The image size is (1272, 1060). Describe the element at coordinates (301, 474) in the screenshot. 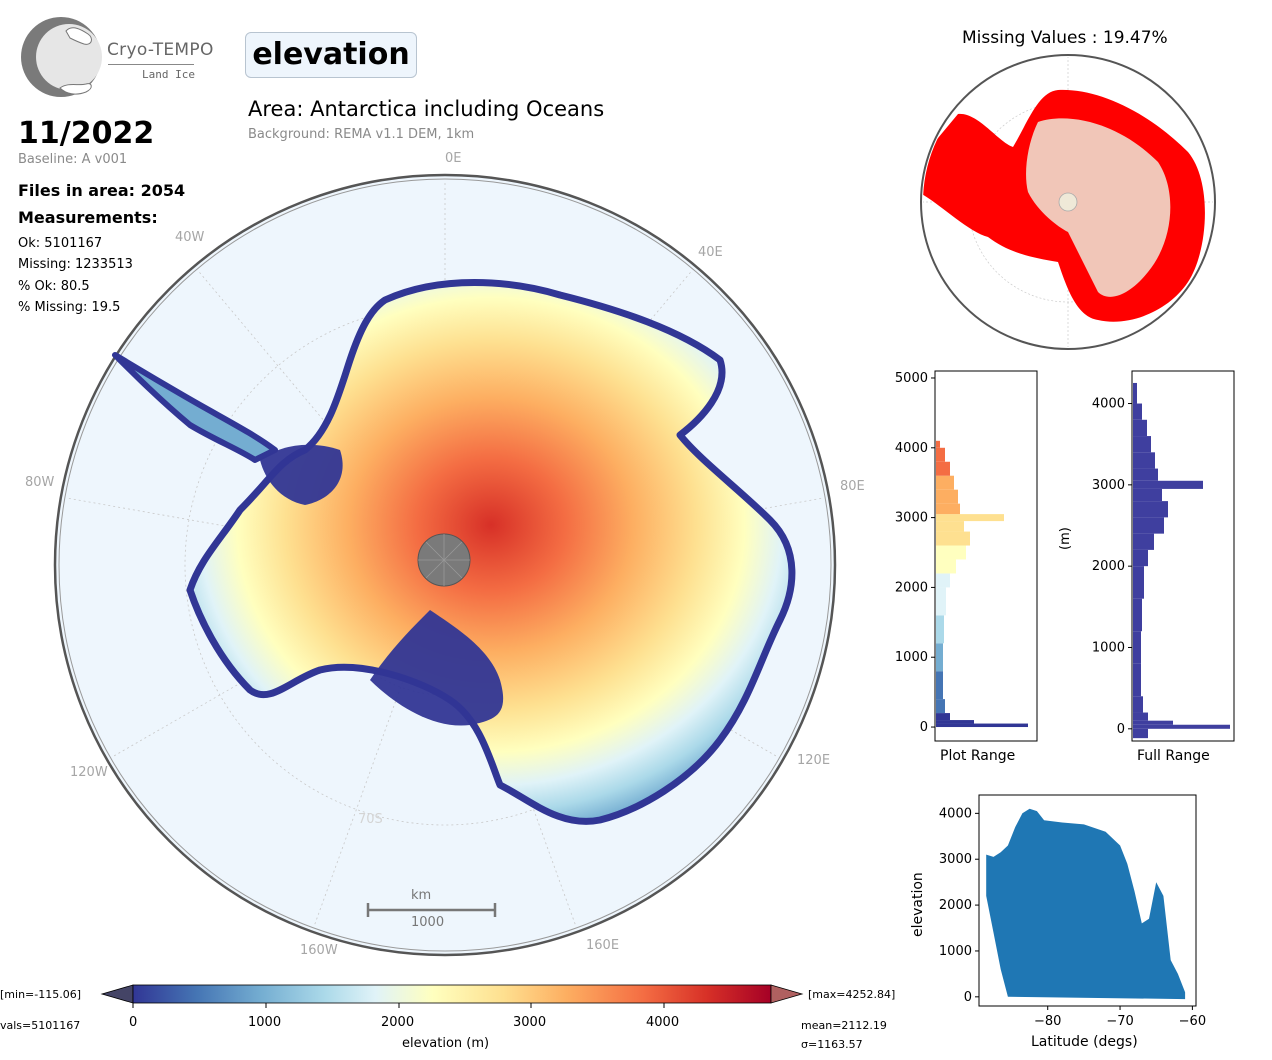

I see `weddell-ice-shelf` at that location.